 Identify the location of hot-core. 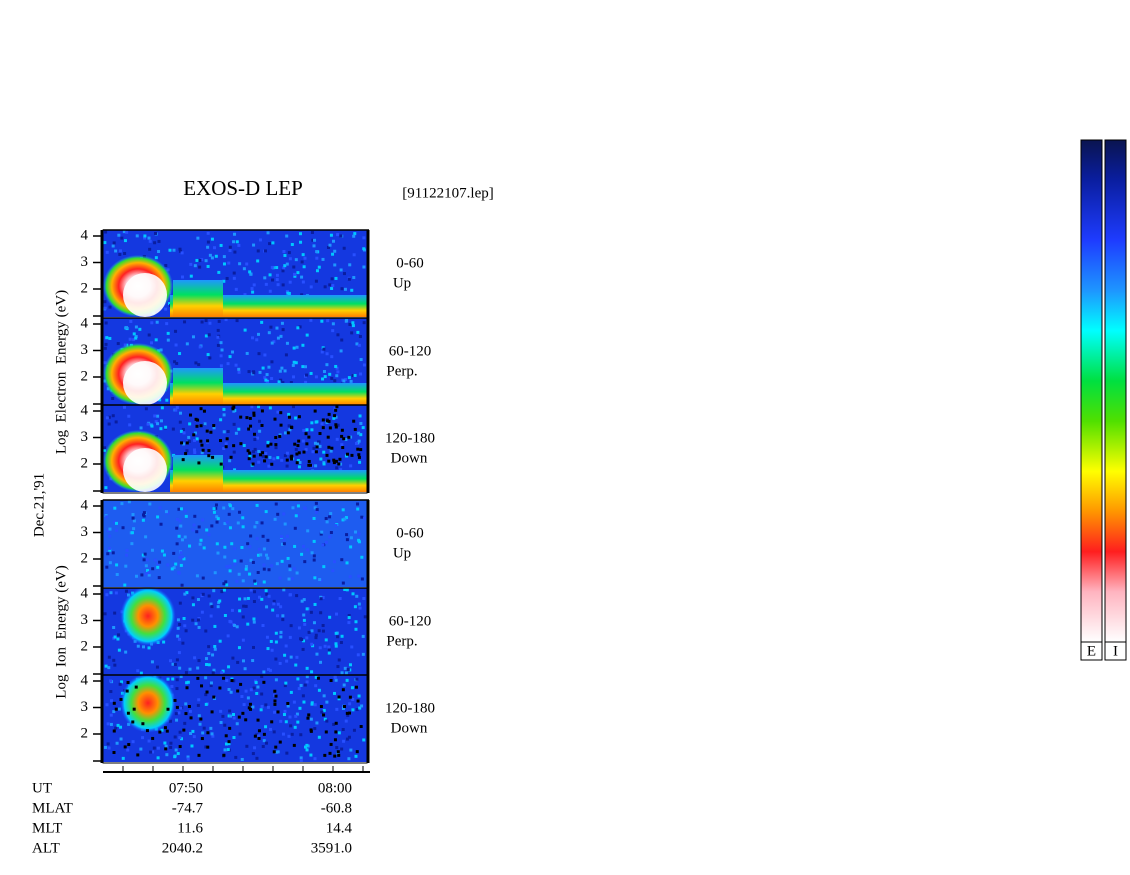
(145, 470).